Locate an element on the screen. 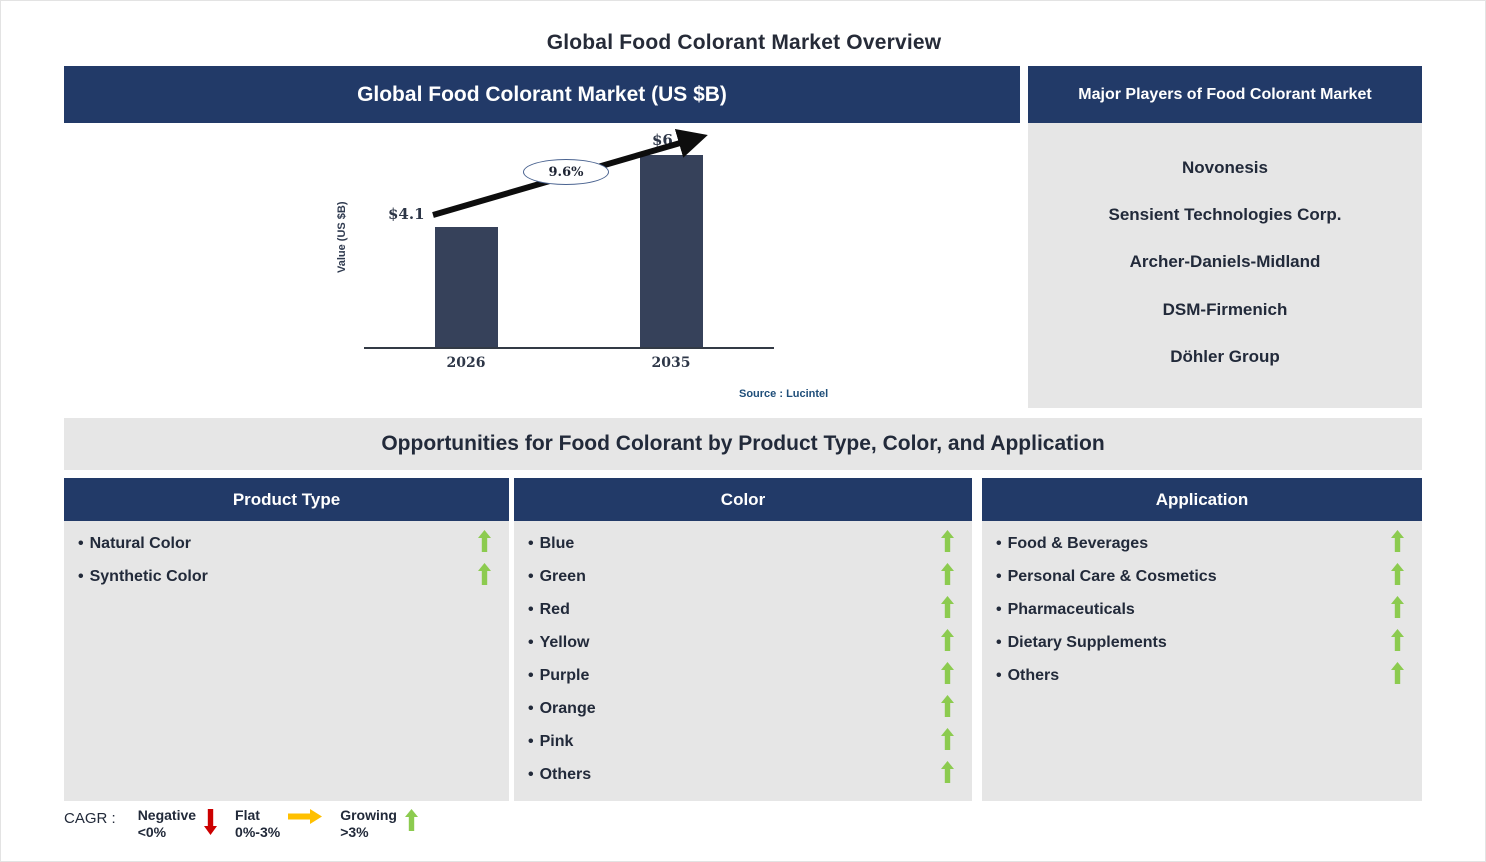 This screenshot has width=1486, height=862. column-header-product-type: Product Type is located at coordinates (286, 499).